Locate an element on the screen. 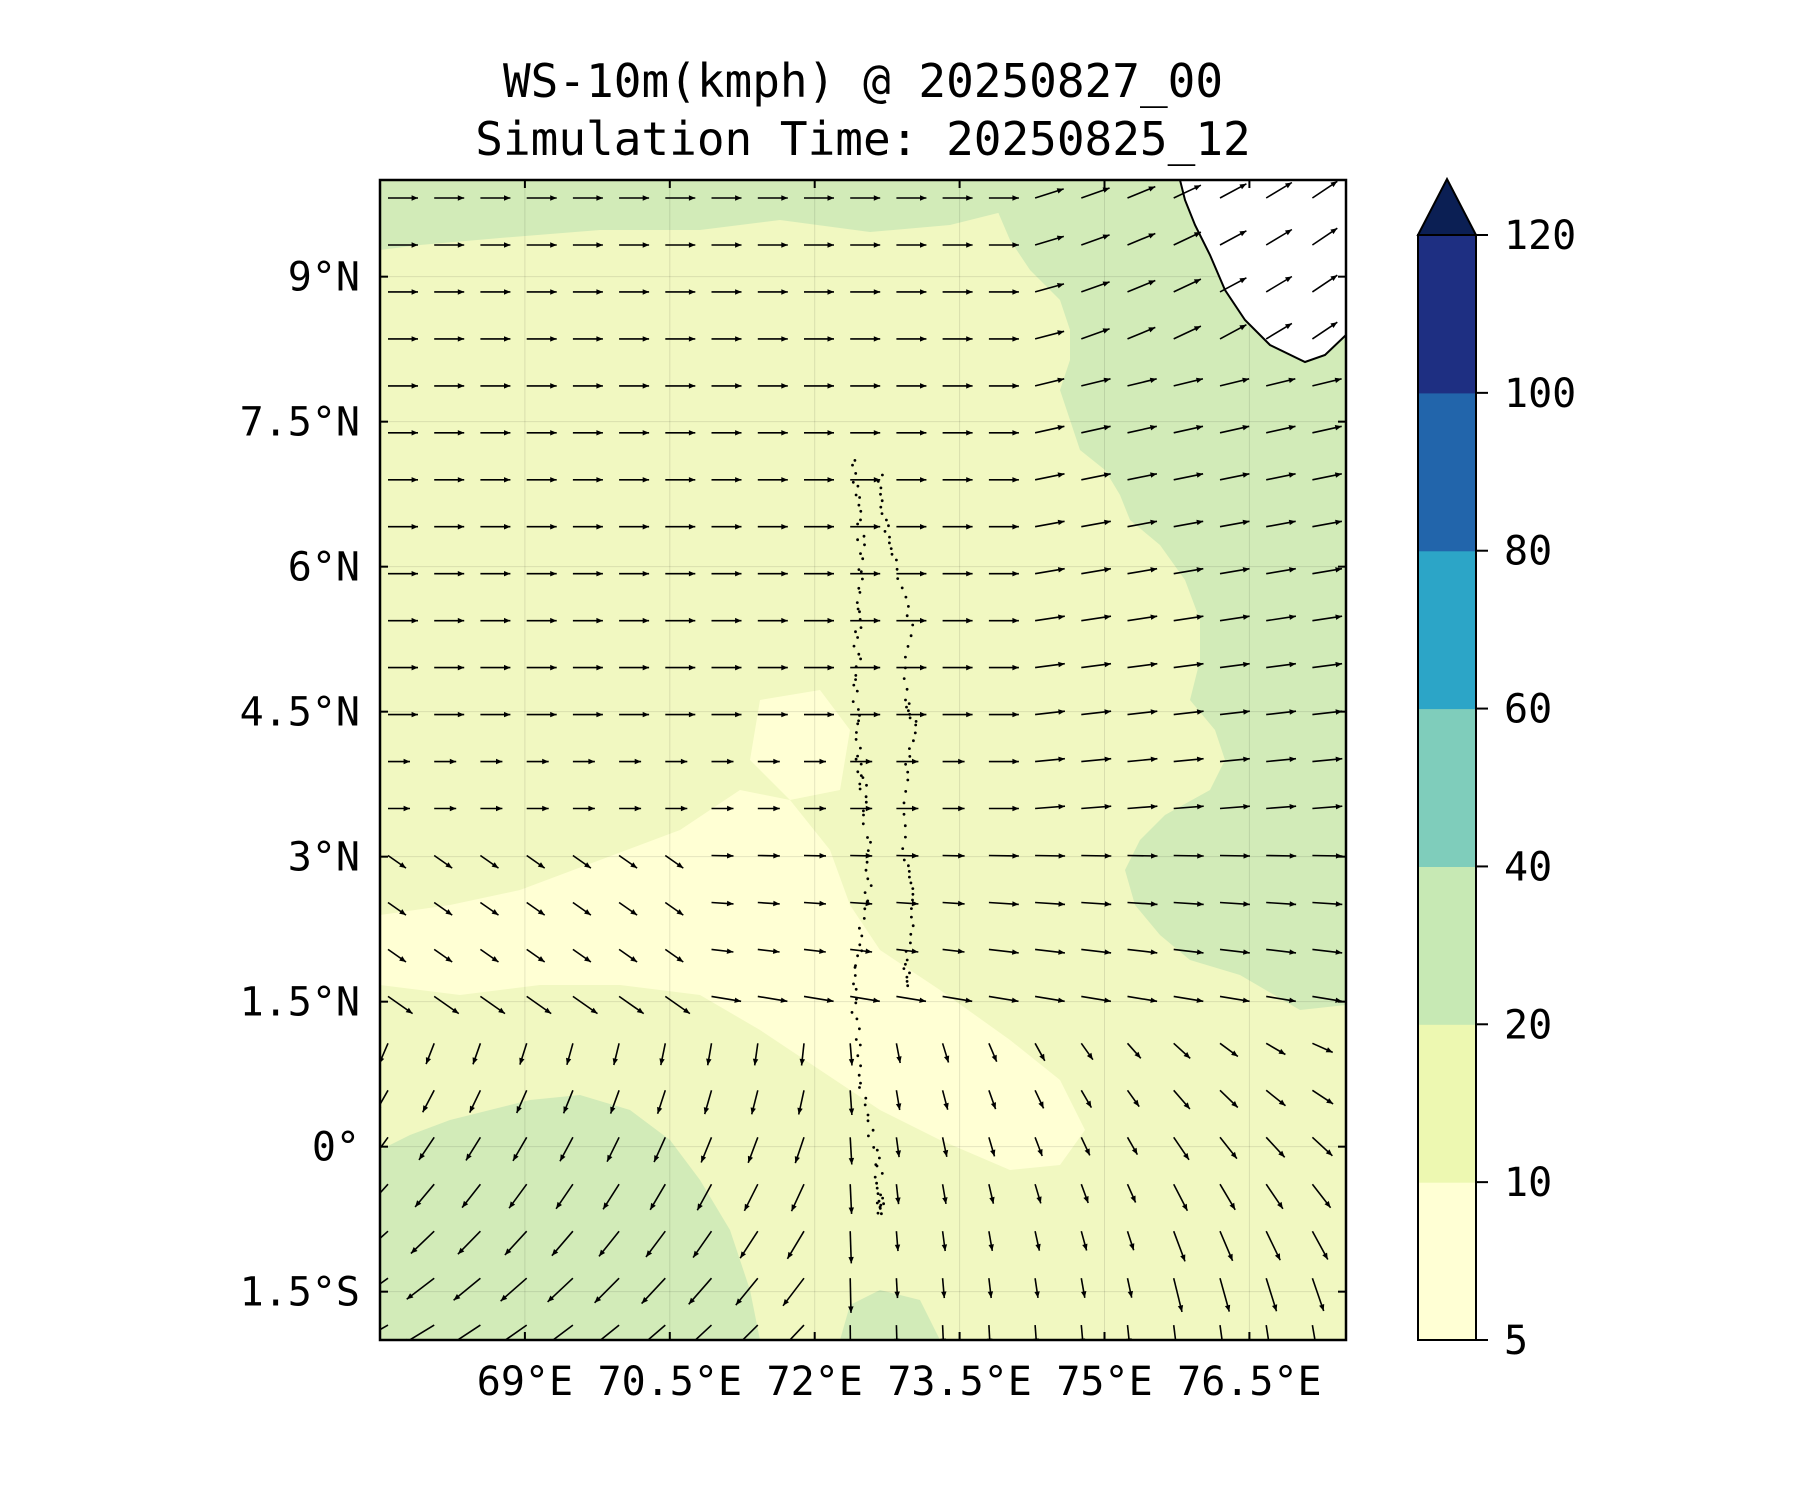  y-tick-label: 4.5°N is located at coordinates (300, 713).